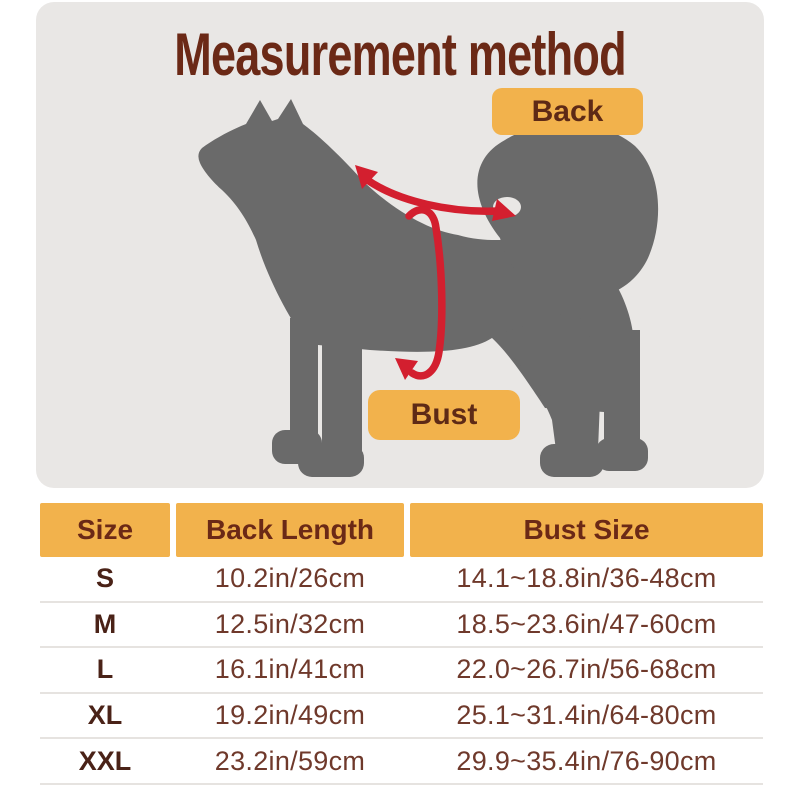 The image size is (800, 800). Describe the element at coordinates (586, 623) in the screenshot. I see `bust-size-value: 18.5~23.6in/47-60cm` at that location.